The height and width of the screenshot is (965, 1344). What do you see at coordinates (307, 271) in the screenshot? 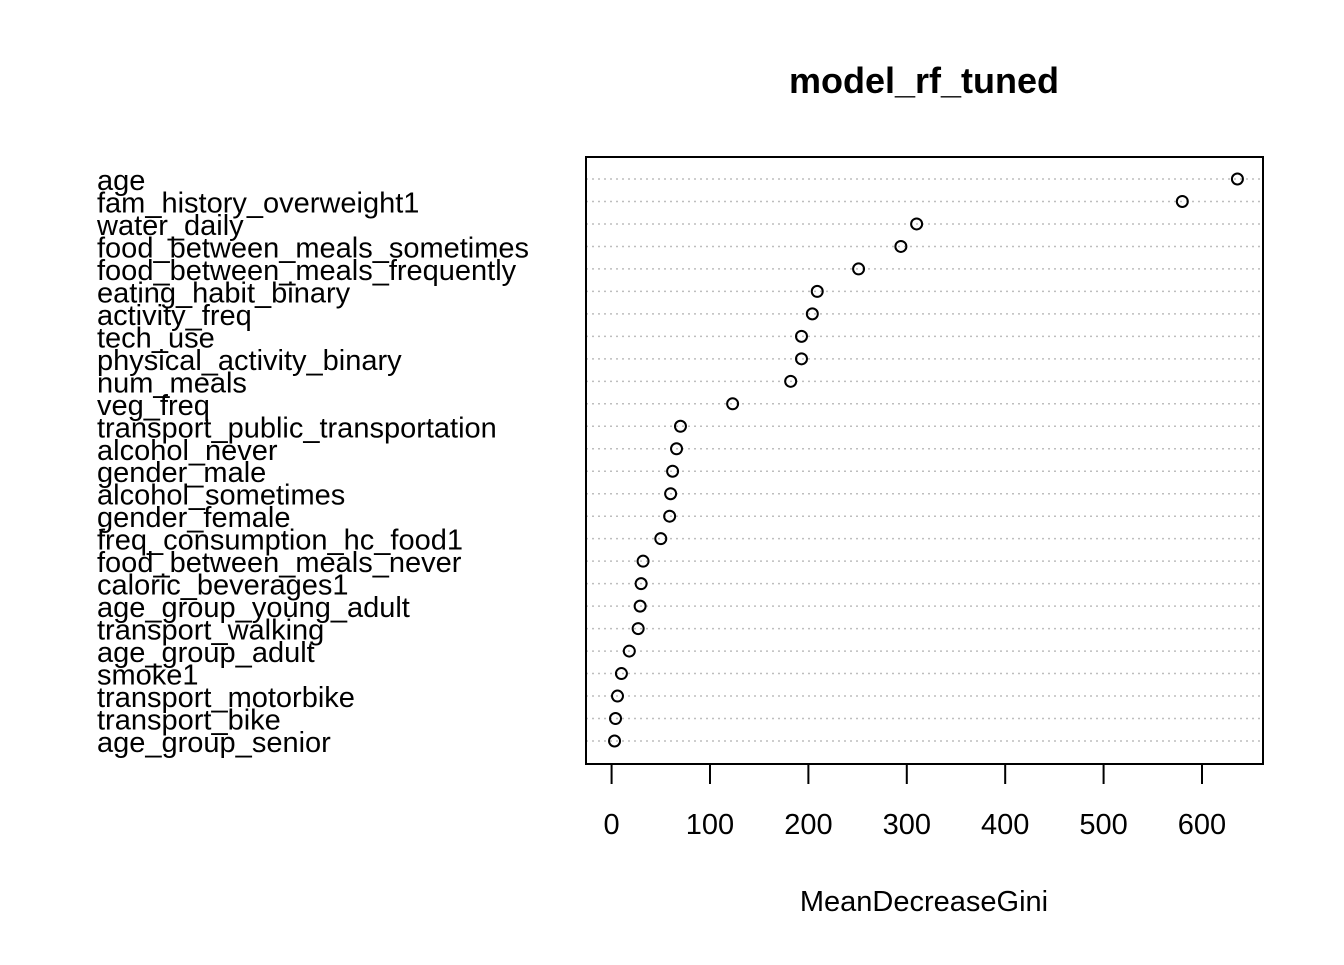
I see `category-label: food_between_meals_frequently` at bounding box center [307, 271].